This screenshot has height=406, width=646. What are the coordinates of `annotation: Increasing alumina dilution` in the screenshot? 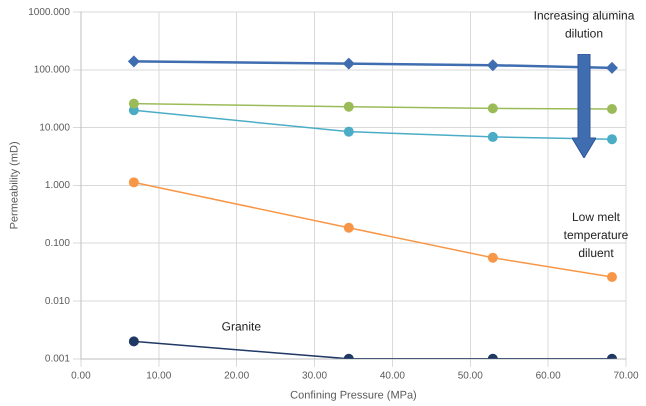 It's located at (584, 24).